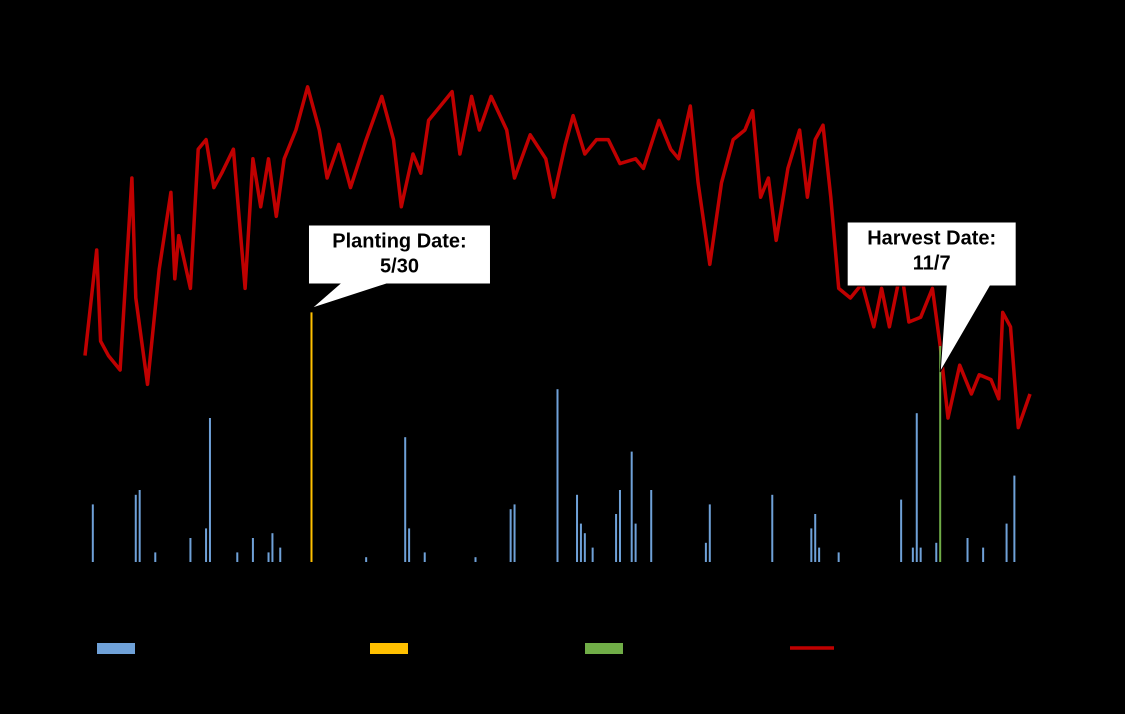 Image resolution: width=1125 pixels, height=714 pixels. Describe the element at coordinates (931, 238) in the screenshot. I see `callout-text: Harvest Date:` at that location.